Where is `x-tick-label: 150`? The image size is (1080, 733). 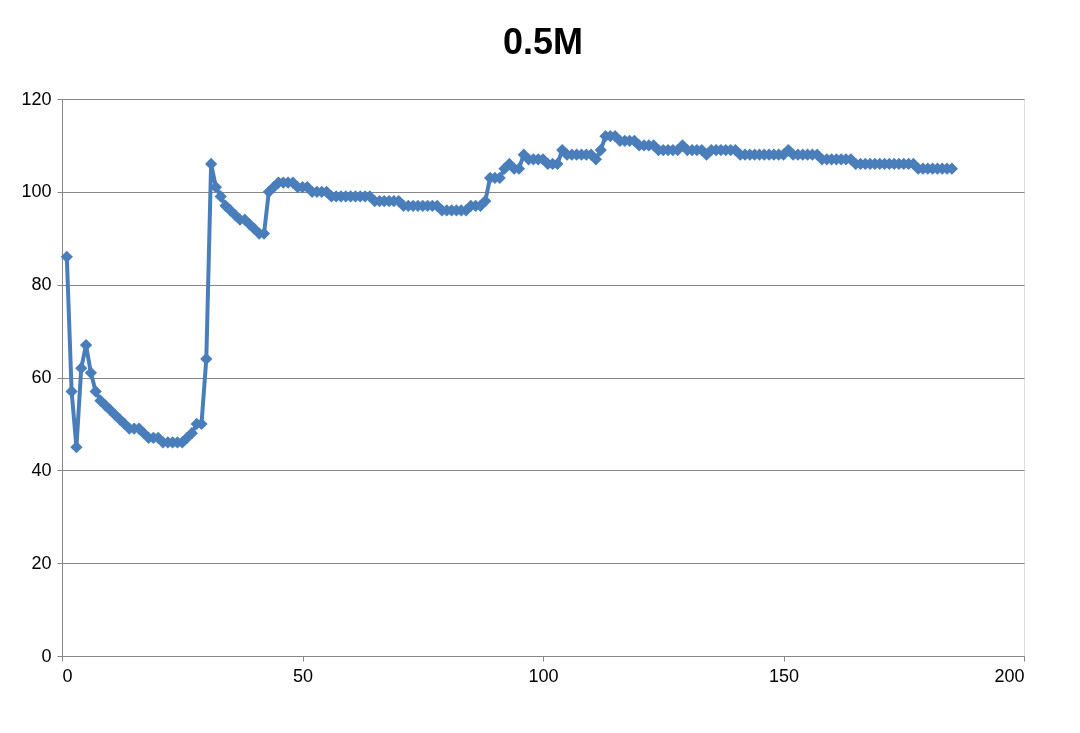 x-tick-label: 150 is located at coordinates (784, 675).